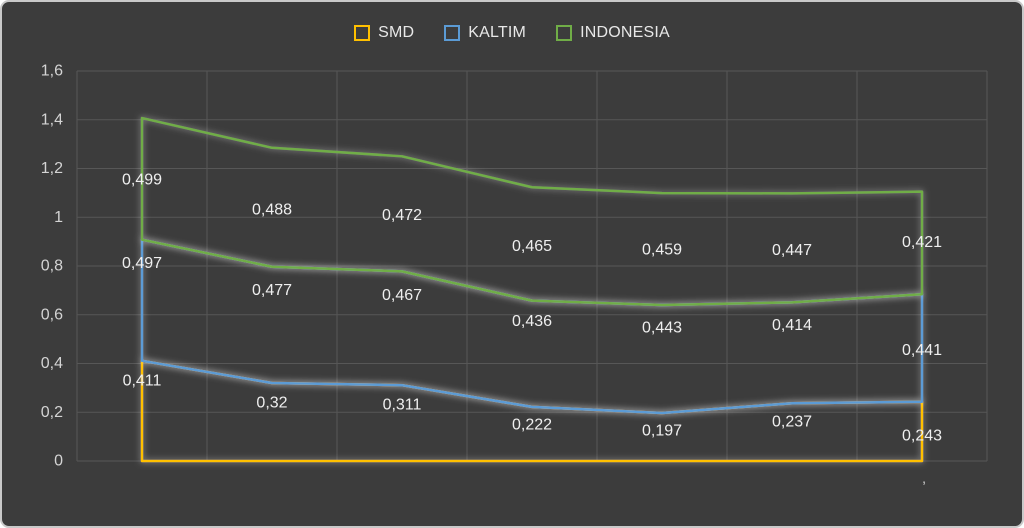 Image resolution: width=1024 pixels, height=528 pixels. Describe the element at coordinates (922, 435) in the screenshot. I see `data-label-smd-6: 0,243` at that location.